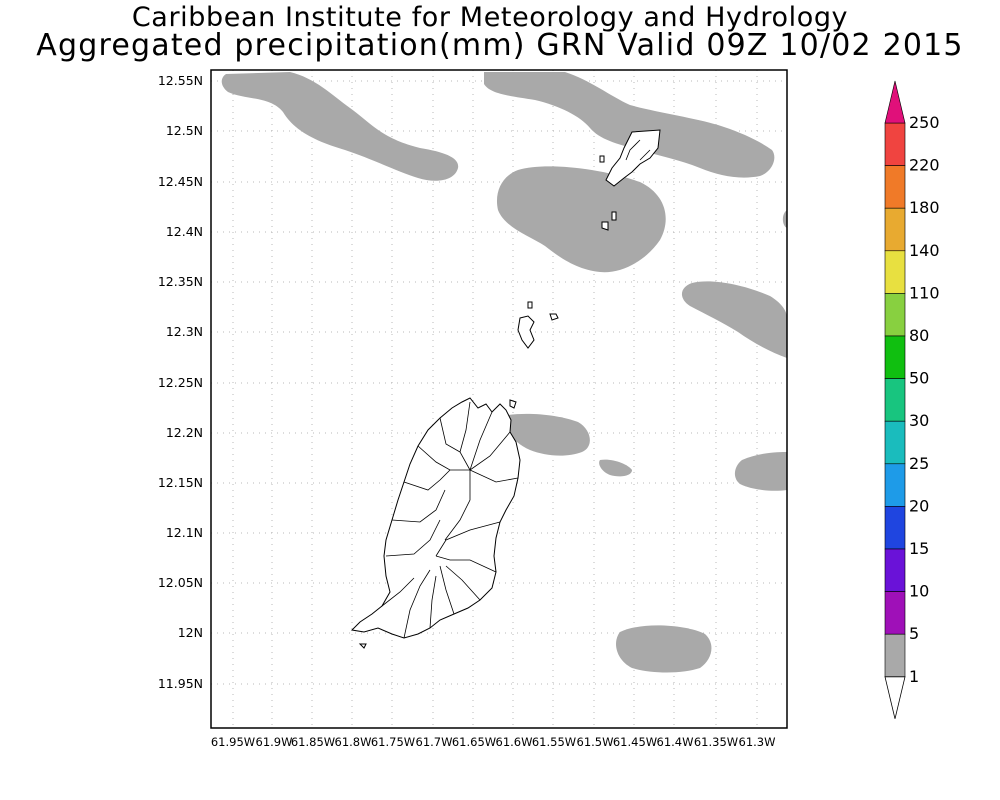  I want to click on lon-label: 61.65W, so click(474, 742).